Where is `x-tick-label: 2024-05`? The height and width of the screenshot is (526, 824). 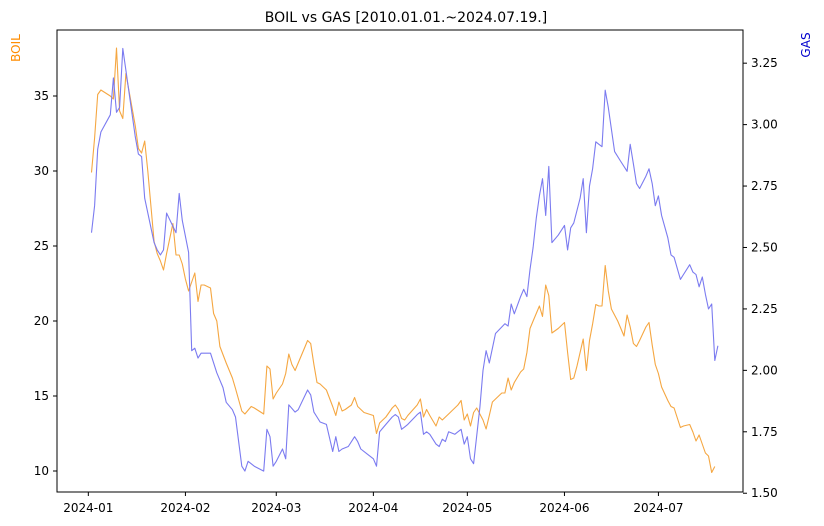 x-tick-label: 2024-05 is located at coordinates (467, 508).